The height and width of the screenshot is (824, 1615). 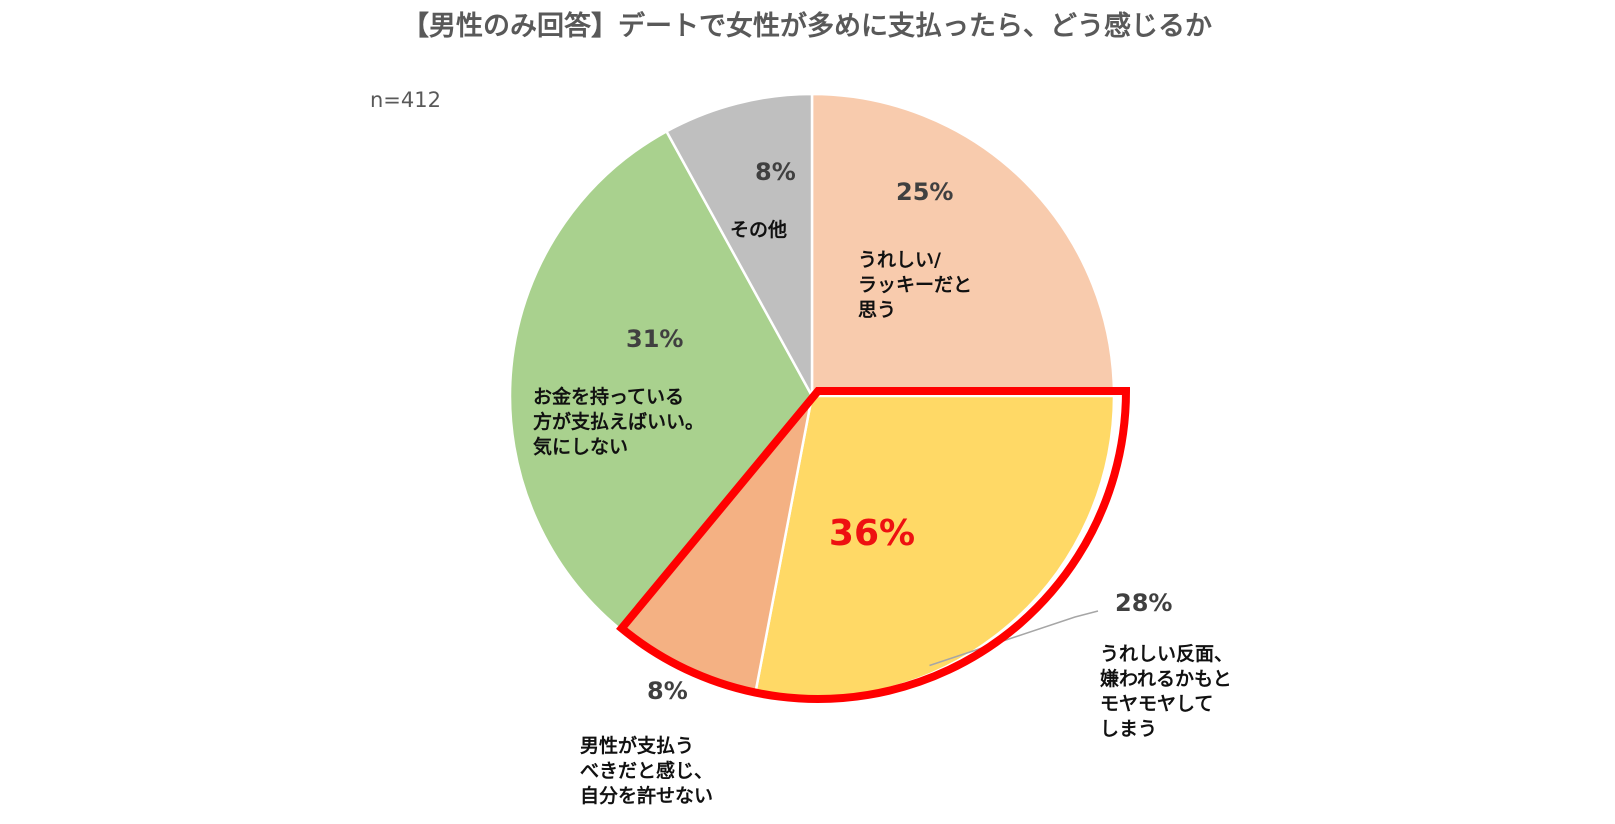 What do you see at coordinates (654, 339) in the screenshot?
I see `slice-percent-whoever-has-money: 31%` at bounding box center [654, 339].